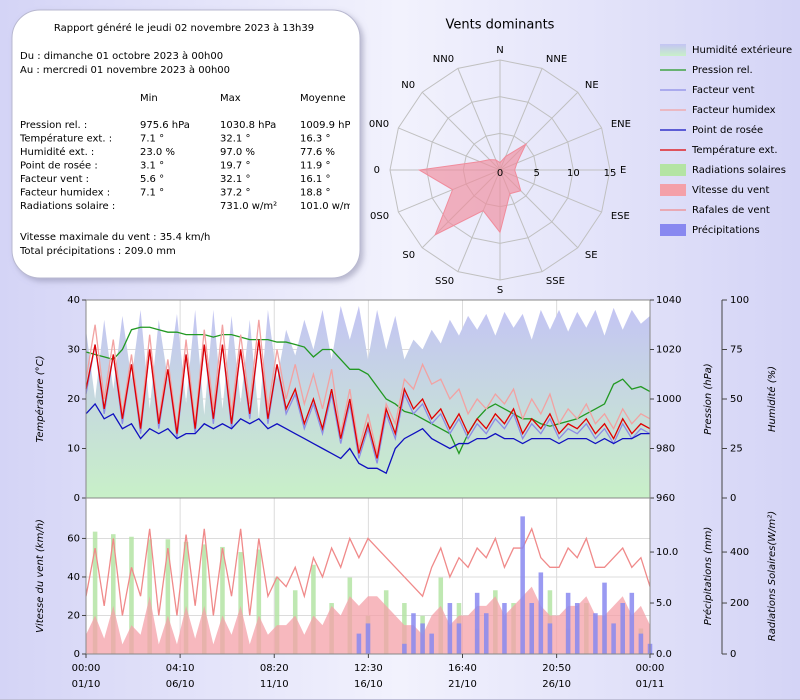 The width and height of the screenshot is (800, 700). I want to click on y2-tick-label: 5.0, so click(664, 603).